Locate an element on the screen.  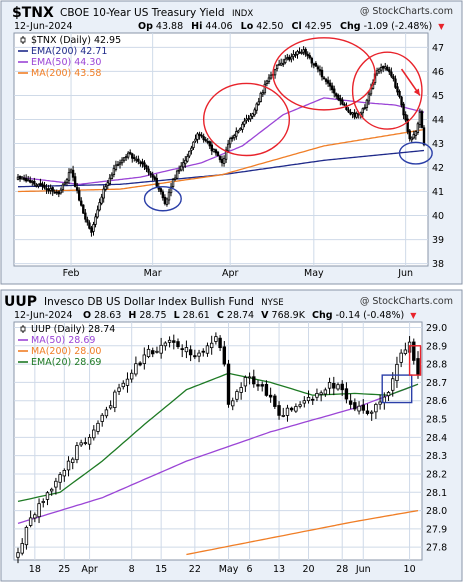
uup-y-tick-label: 27.8 is located at coordinates (436, 548).